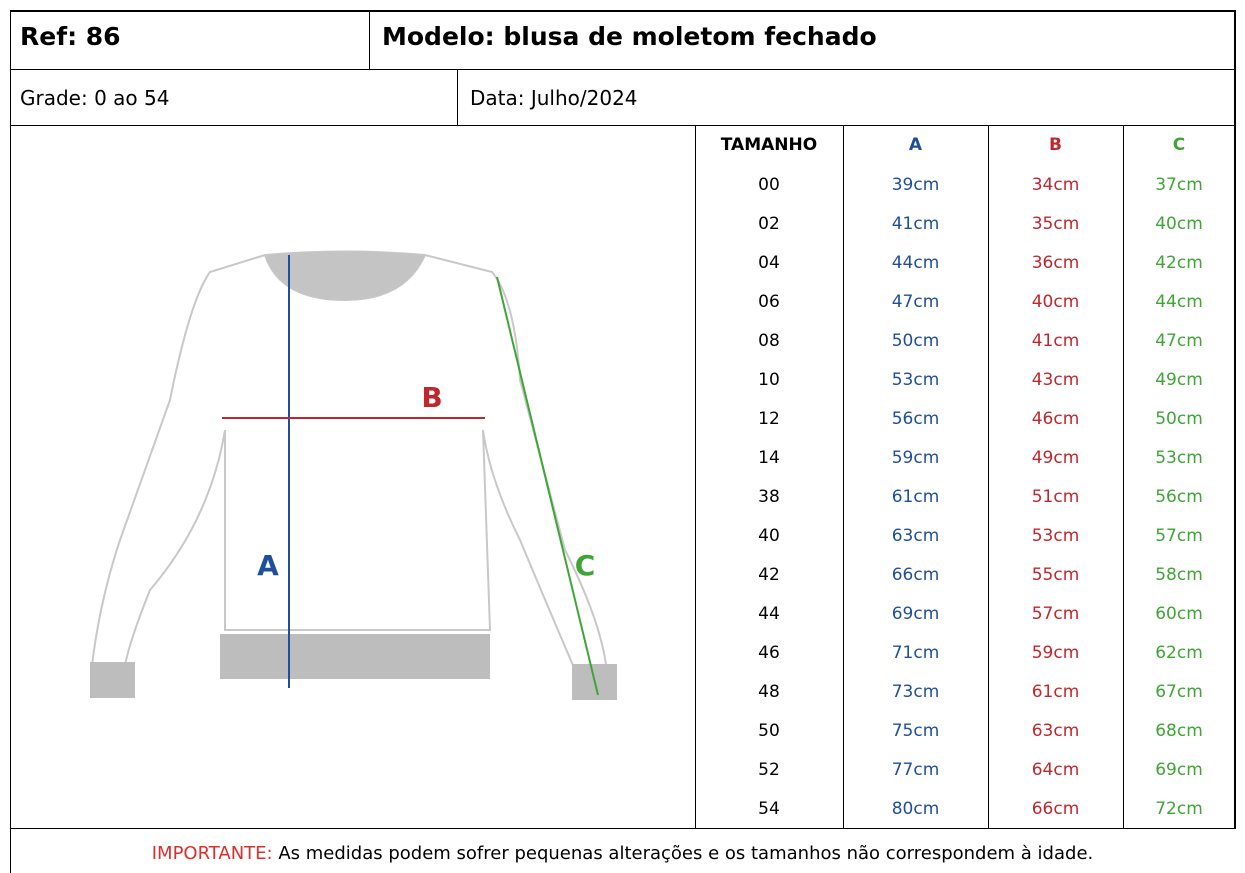 The width and height of the screenshot is (1245, 873). I want to click on measure-cell: 55cm, so click(1055, 574).